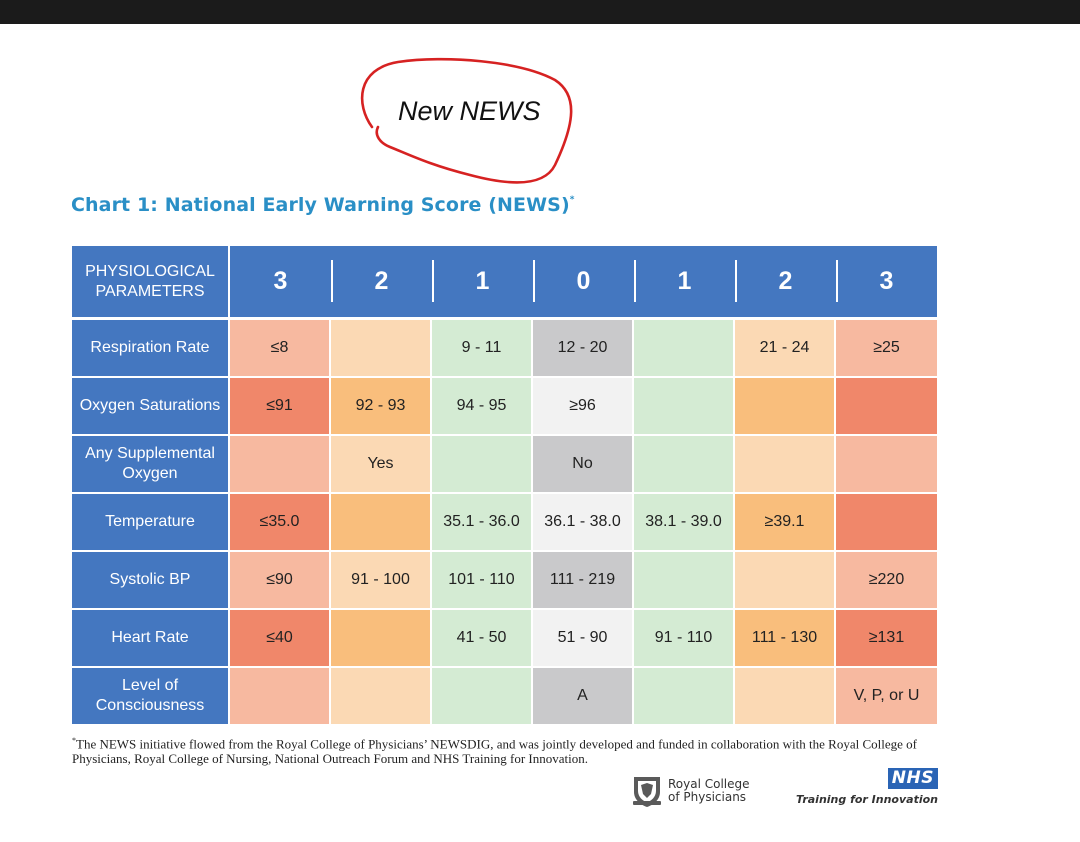 The image size is (1080, 842). I want to click on row-label: Respiration Rate, so click(151, 349).